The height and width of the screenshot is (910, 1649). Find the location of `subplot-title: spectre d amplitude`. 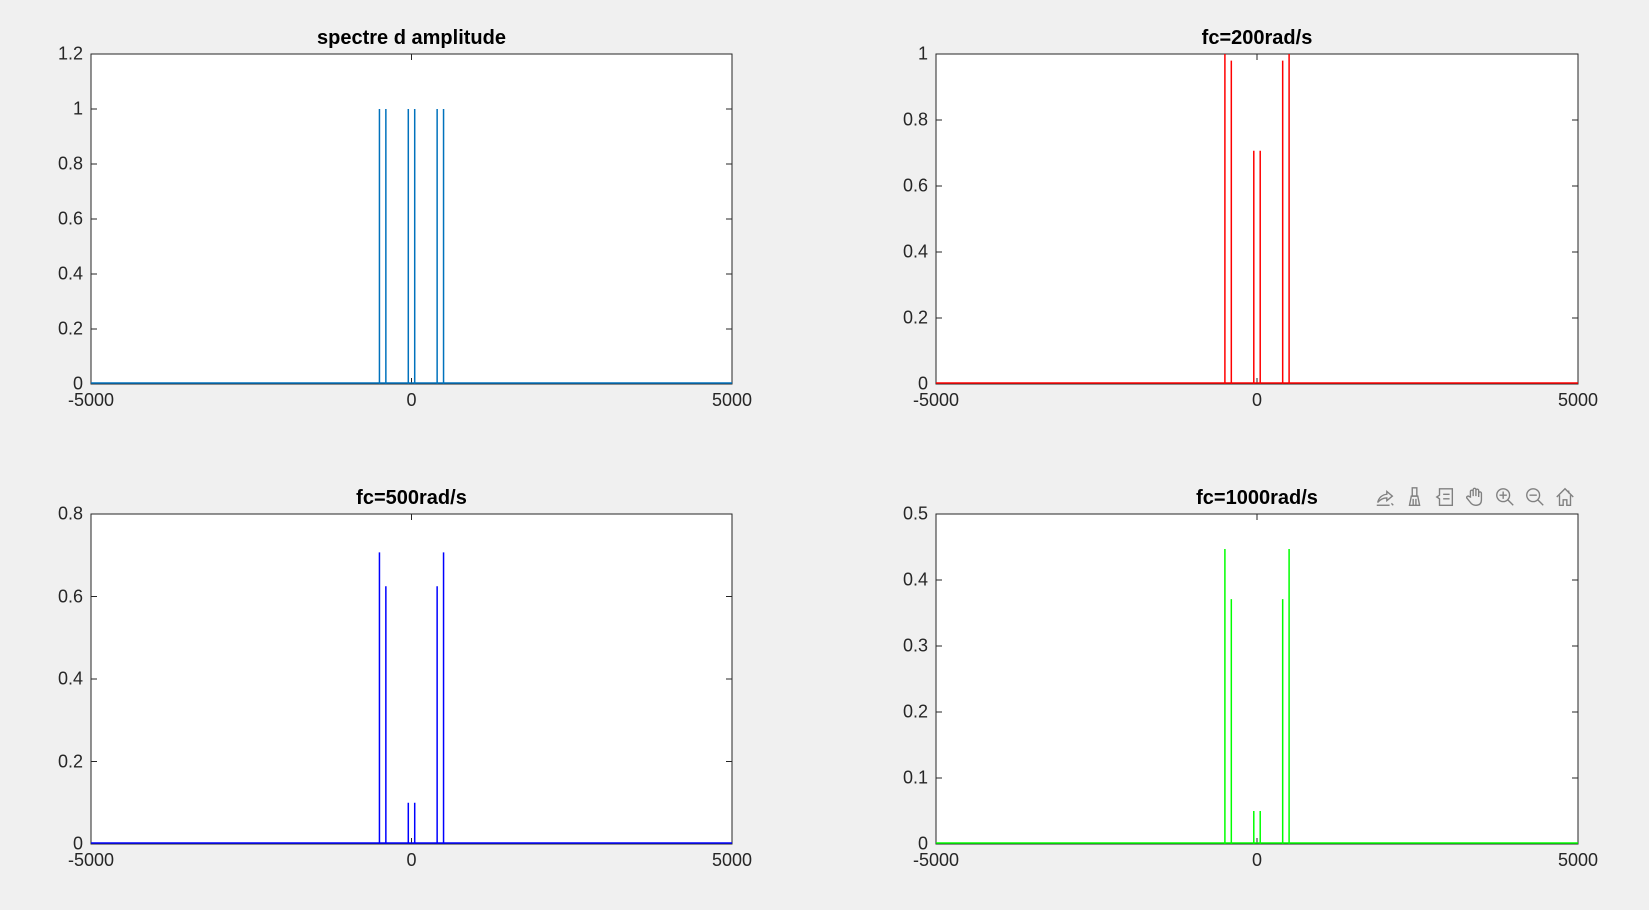

subplot-title: spectre d amplitude is located at coordinates (411, 38).